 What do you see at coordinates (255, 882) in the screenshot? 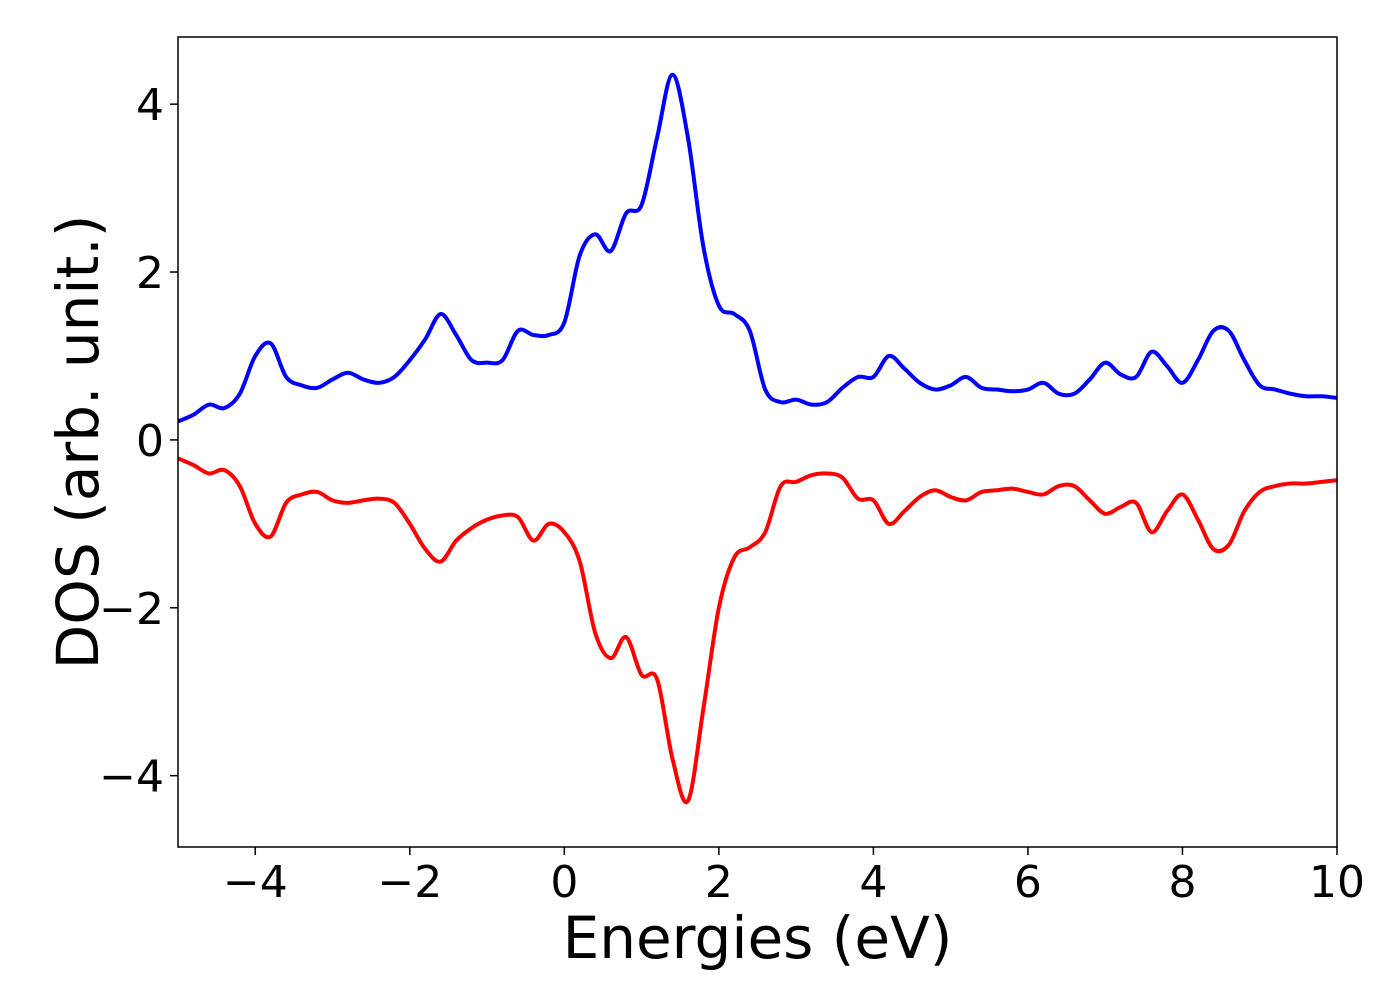
I see `x-tick-label: −4` at bounding box center [255, 882].